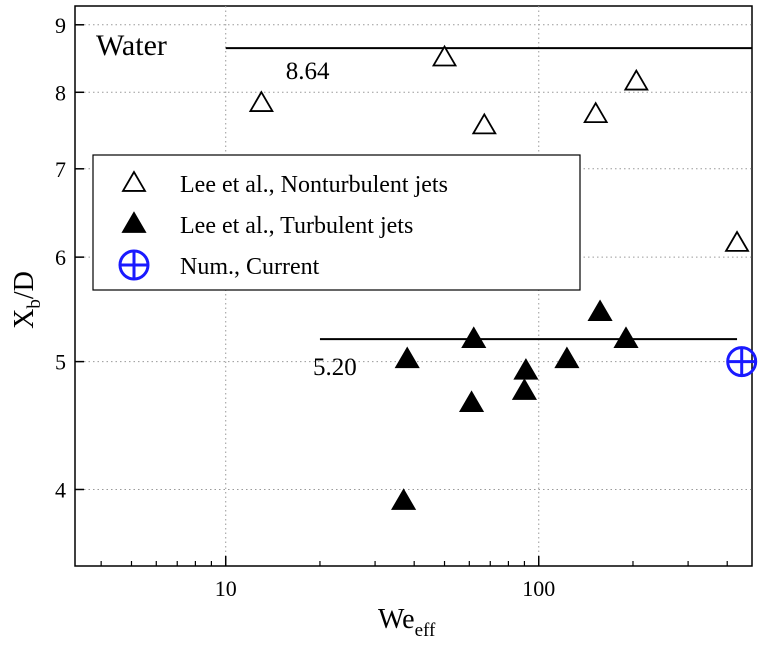 The height and width of the screenshot is (646, 759). I want to click on y-tick-label: 6, so click(60, 257).